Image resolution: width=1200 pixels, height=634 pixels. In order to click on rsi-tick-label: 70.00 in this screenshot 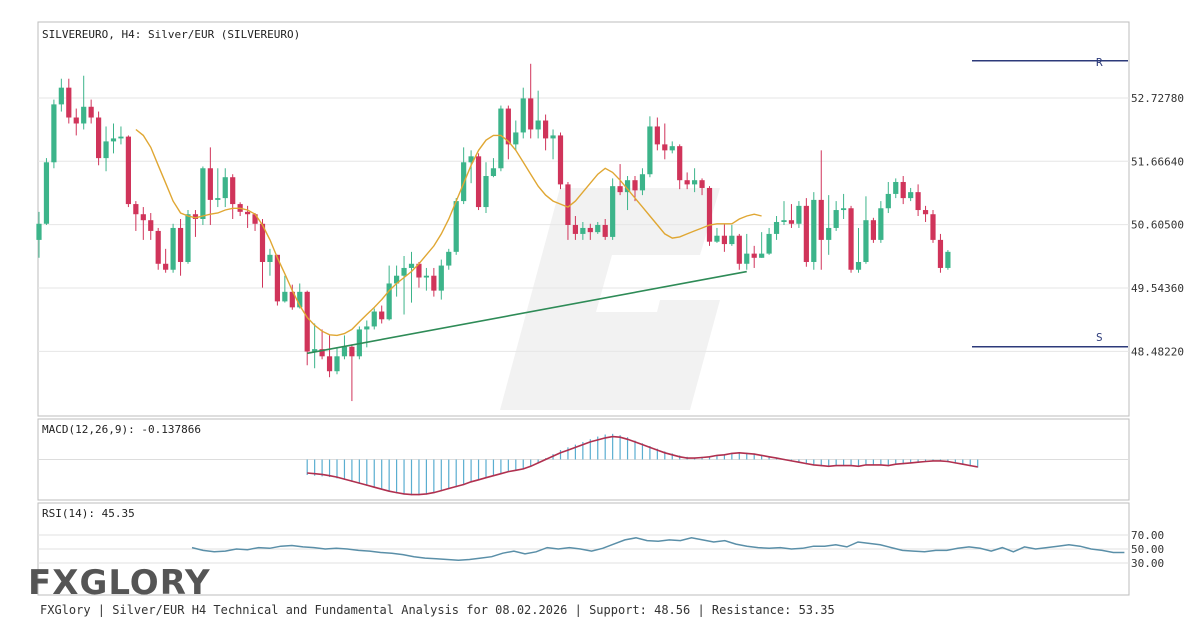, I will do `click(1147, 535)`.